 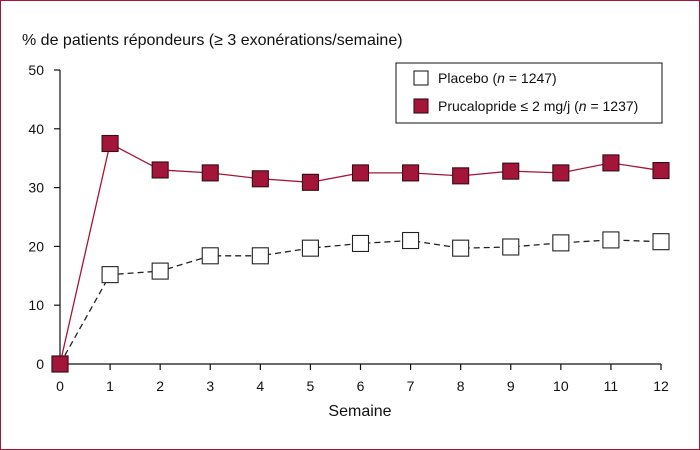 What do you see at coordinates (60, 386) in the screenshot?
I see `x-tick-label: 0` at bounding box center [60, 386].